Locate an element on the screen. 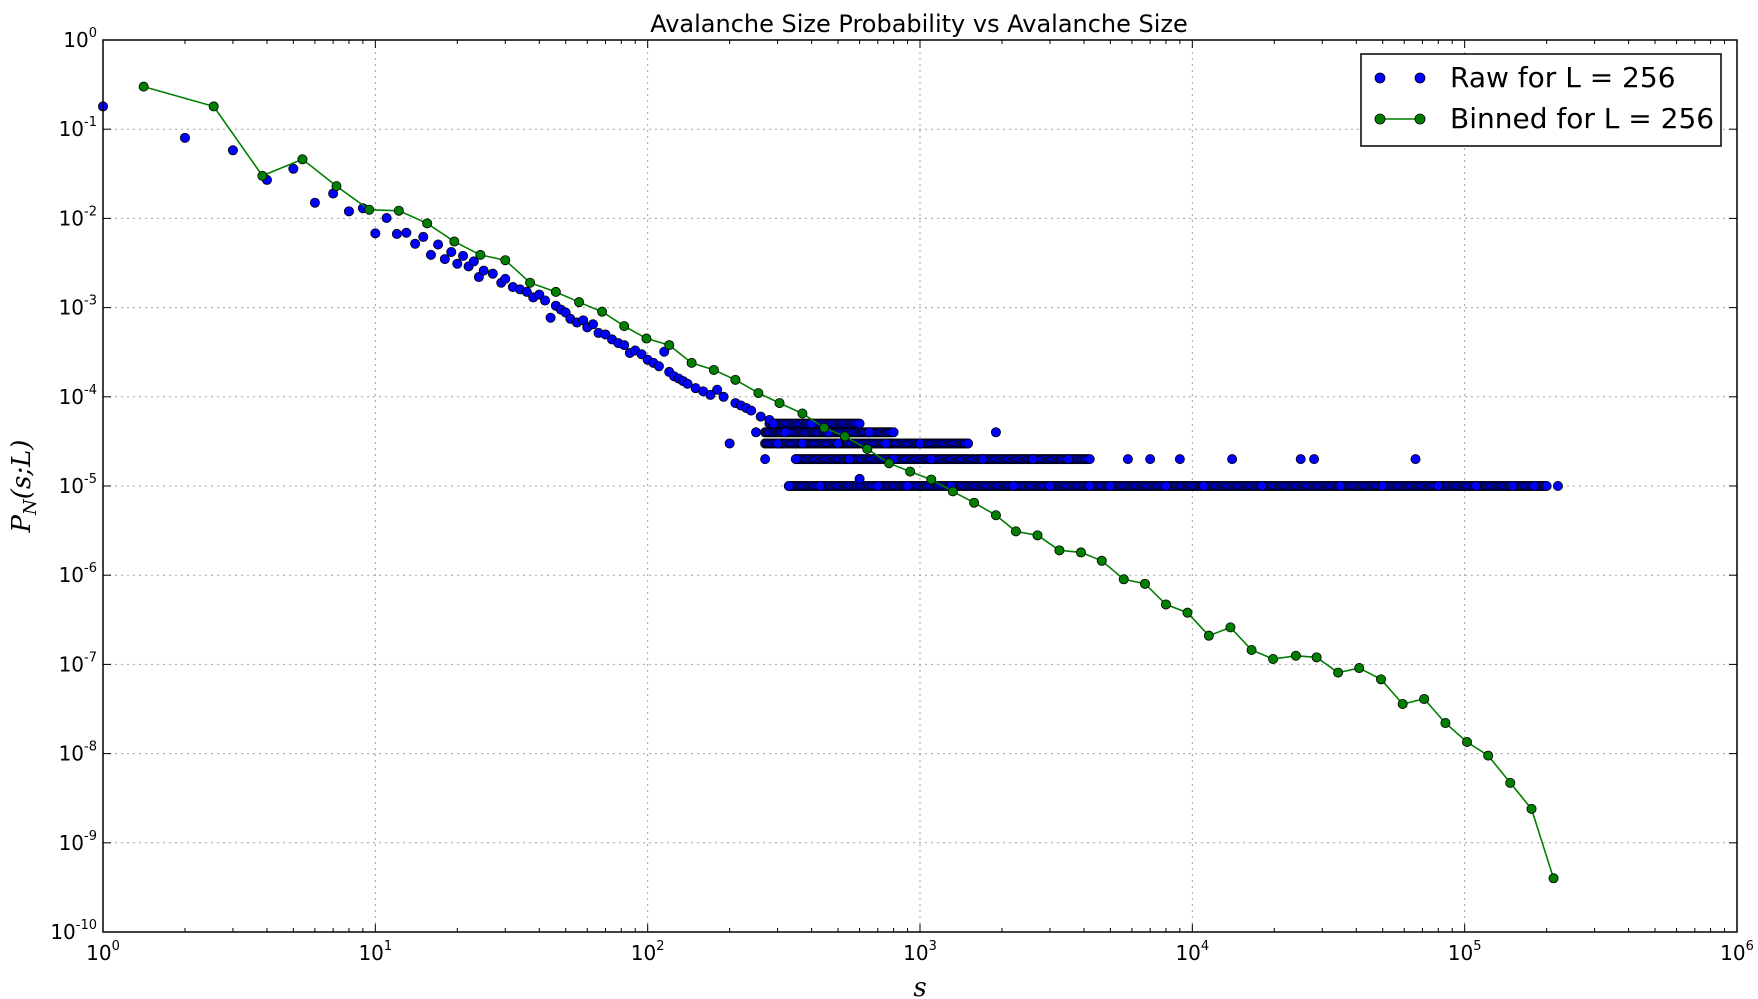 The image size is (1758, 999). x-tick-label: 10⁴ is located at coordinates (1192, 952).